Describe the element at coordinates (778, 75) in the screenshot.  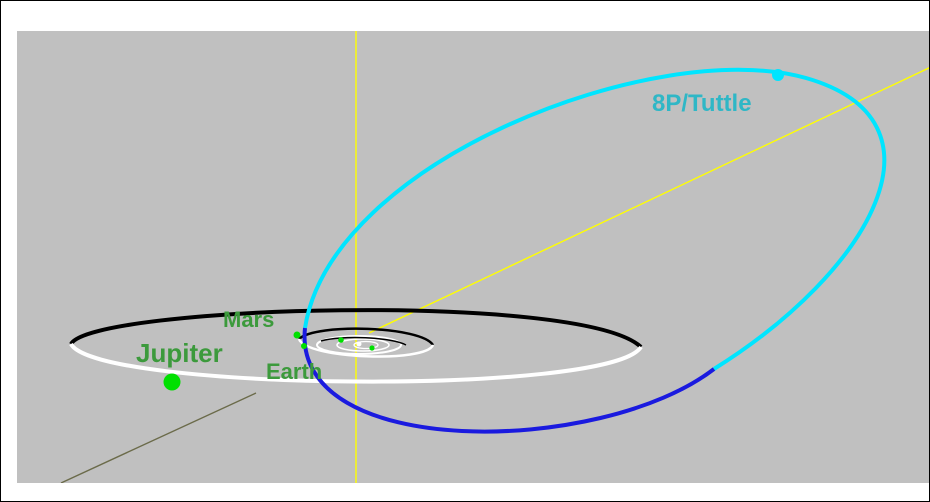
I see `comet-nucleus` at that location.